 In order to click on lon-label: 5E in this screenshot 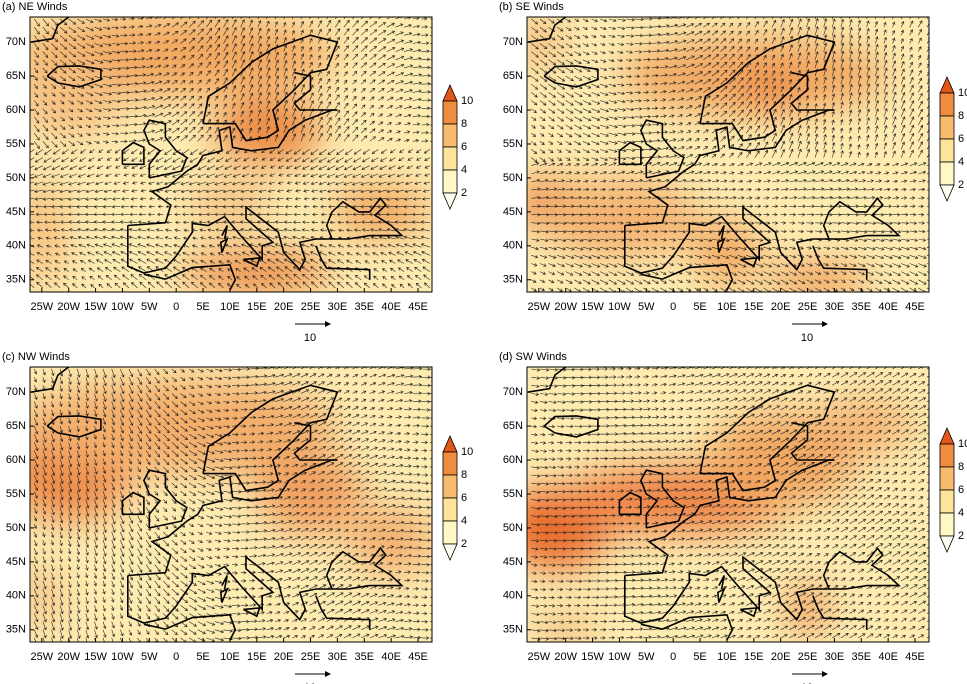, I will do `click(699, 307)`.